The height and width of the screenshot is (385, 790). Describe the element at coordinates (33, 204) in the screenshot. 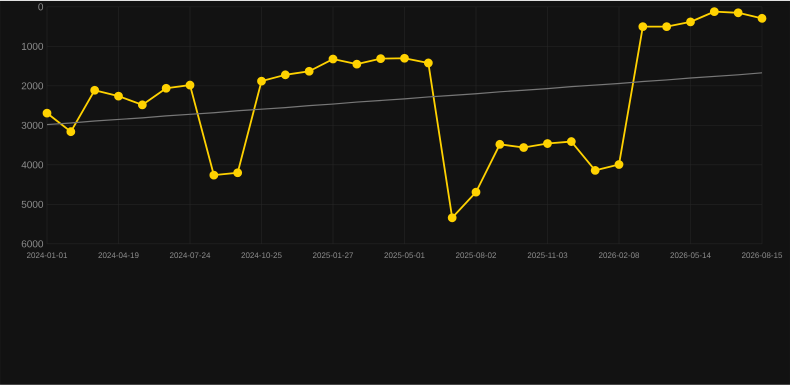

I see `y-tick-label: 5000` at that location.